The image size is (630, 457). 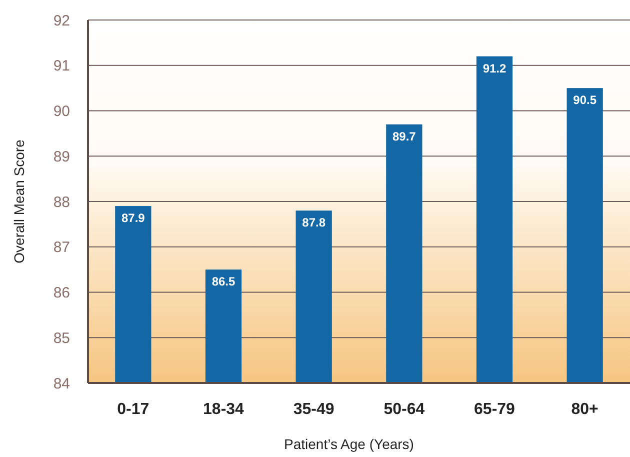 What do you see at coordinates (223, 409) in the screenshot?
I see `x-tick-label: 18-34` at bounding box center [223, 409].